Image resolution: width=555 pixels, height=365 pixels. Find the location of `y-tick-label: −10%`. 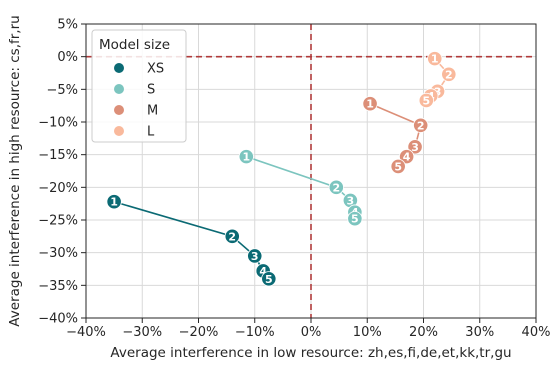

y-tick-label: −10% is located at coordinates (58, 123).